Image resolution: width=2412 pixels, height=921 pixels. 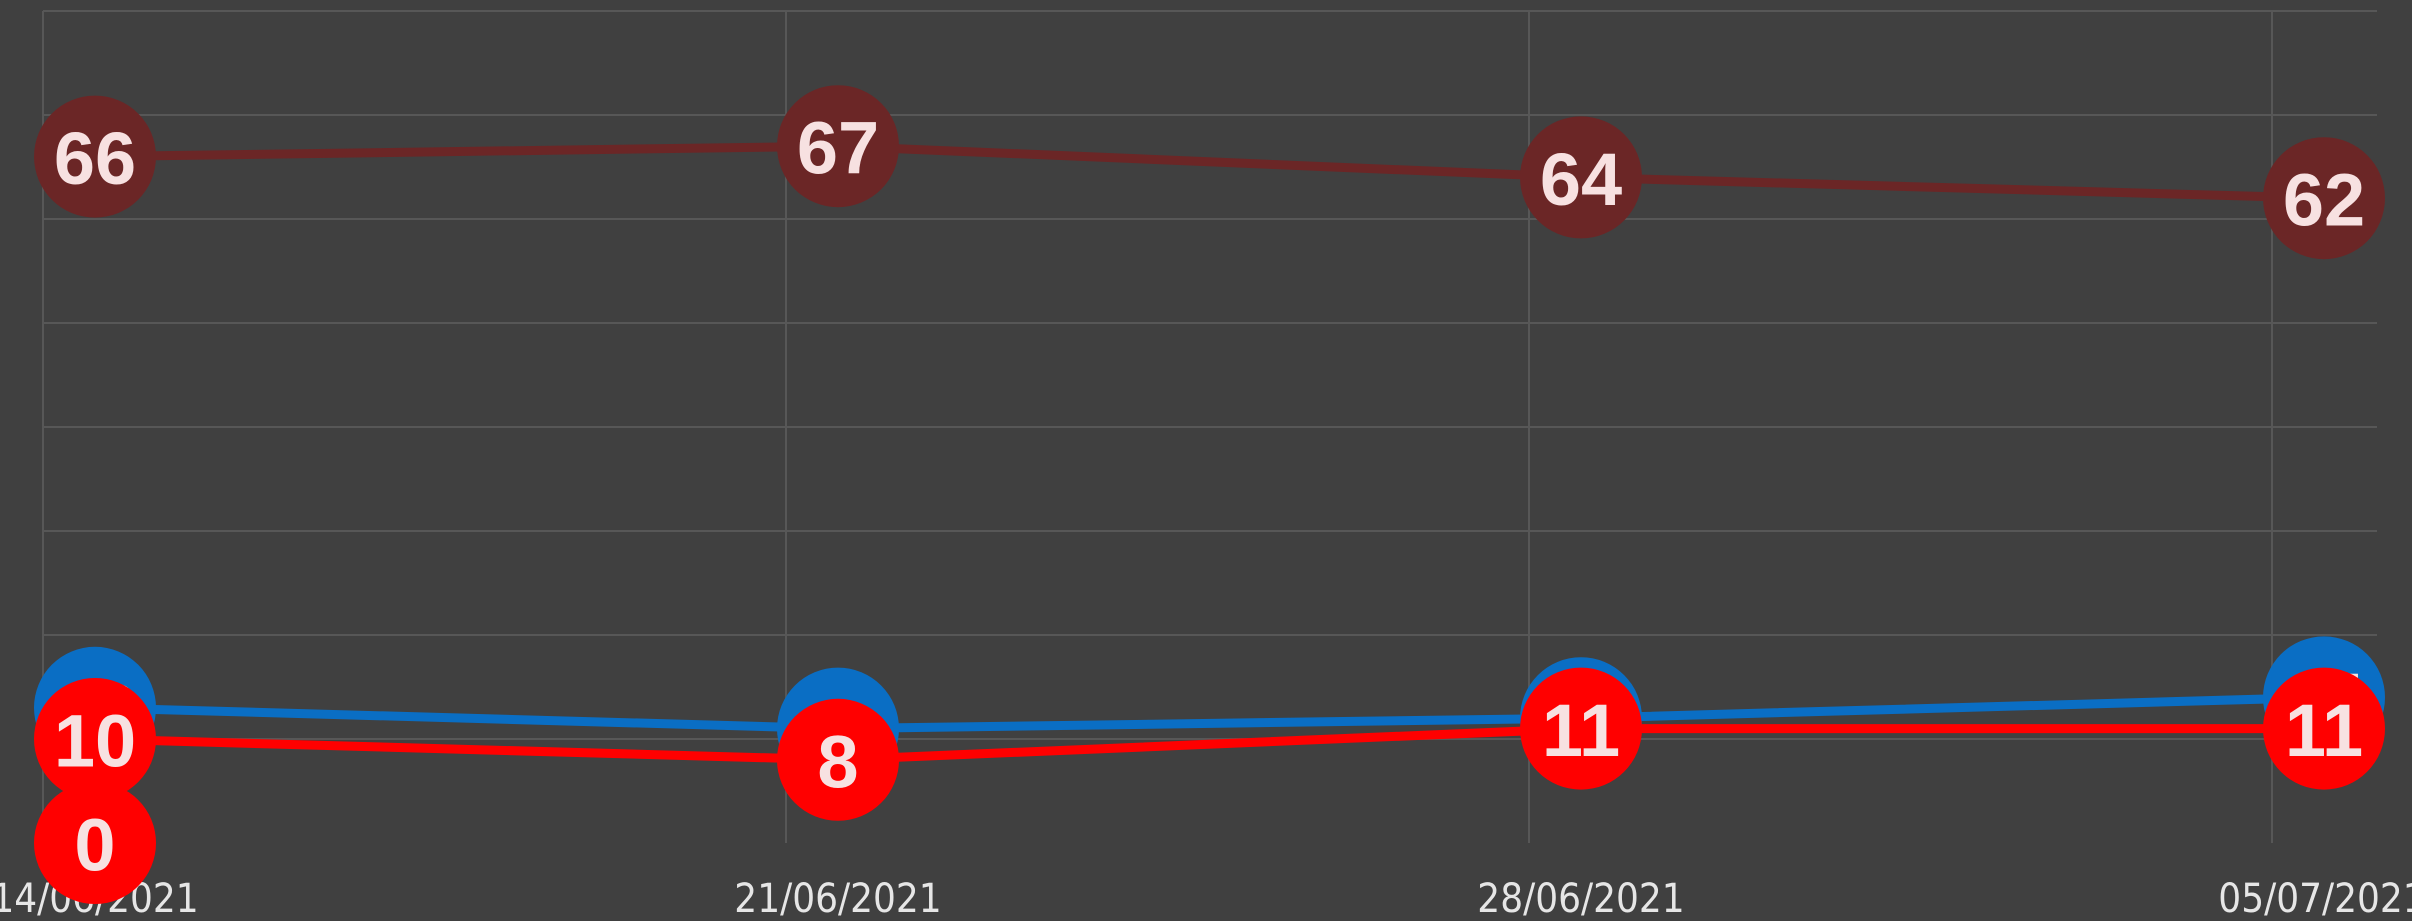 What do you see at coordinates (1580, 898) in the screenshot?
I see `x-tick-label: 28/06/2021` at bounding box center [1580, 898].